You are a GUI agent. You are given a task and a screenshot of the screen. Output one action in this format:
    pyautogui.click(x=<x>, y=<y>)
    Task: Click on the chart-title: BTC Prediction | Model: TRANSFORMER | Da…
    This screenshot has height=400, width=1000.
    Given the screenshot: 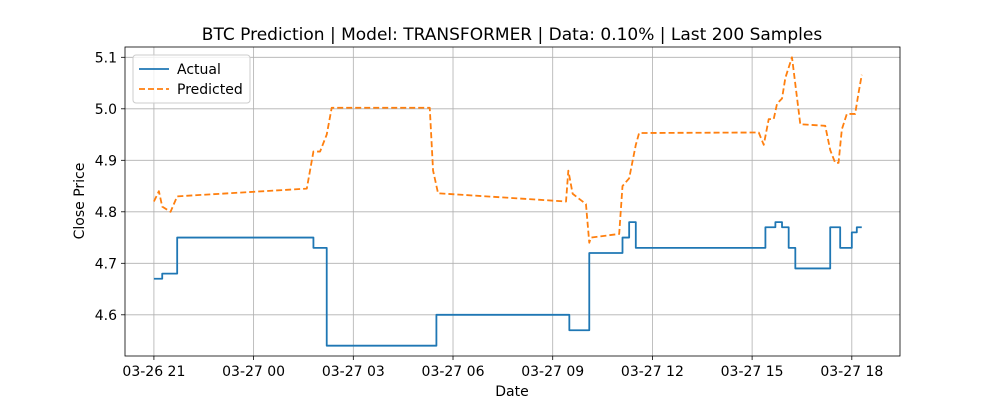 What is the action you would take?
    pyautogui.click(x=512, y=35)
    